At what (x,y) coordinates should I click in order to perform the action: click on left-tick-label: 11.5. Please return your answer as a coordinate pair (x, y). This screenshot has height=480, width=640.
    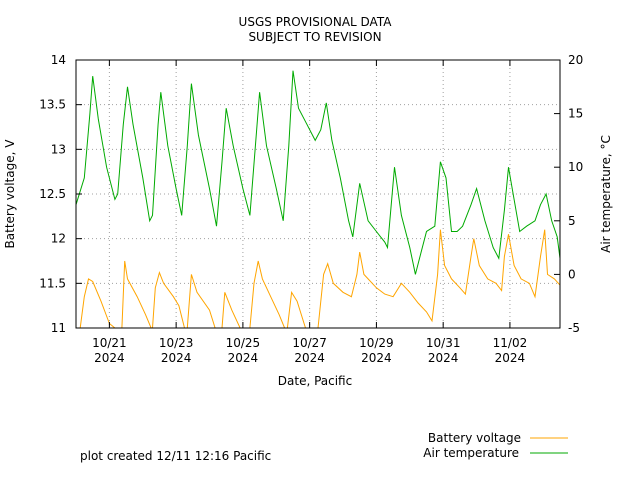
    Looking at the image, I should click on (52, 283).